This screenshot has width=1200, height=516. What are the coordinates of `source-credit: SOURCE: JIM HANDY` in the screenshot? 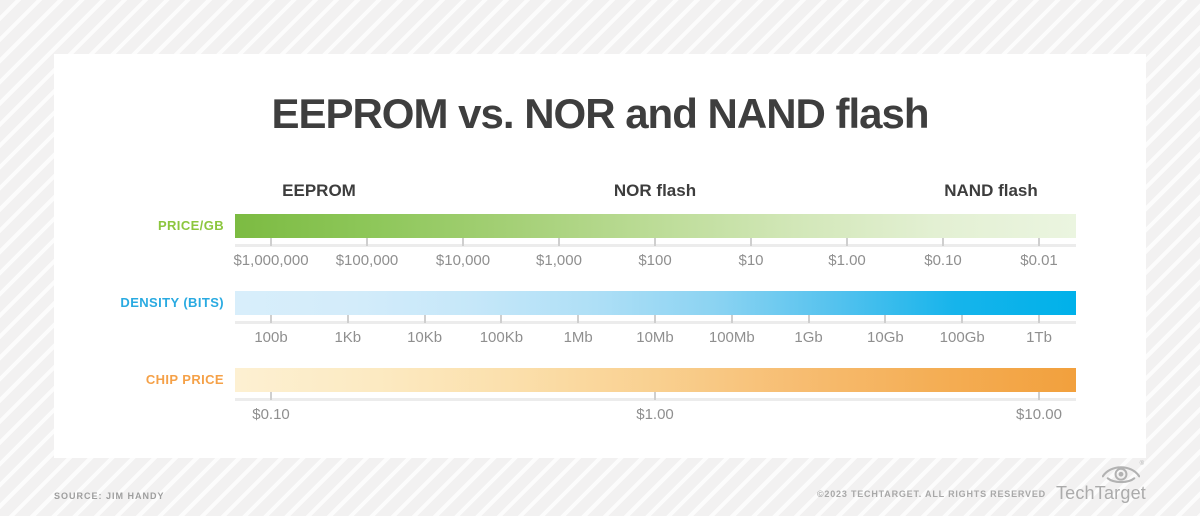 It's located at (109, 496).